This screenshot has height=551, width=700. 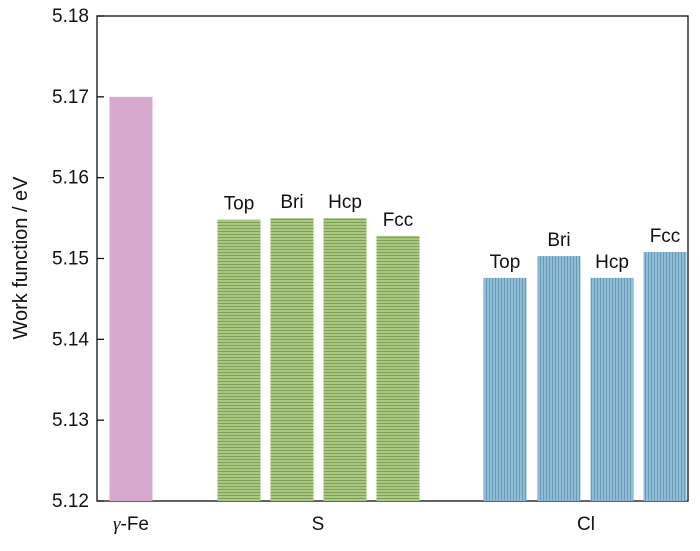 I want to click on y-tick-label: 5.15, so click(x=70, y=259).